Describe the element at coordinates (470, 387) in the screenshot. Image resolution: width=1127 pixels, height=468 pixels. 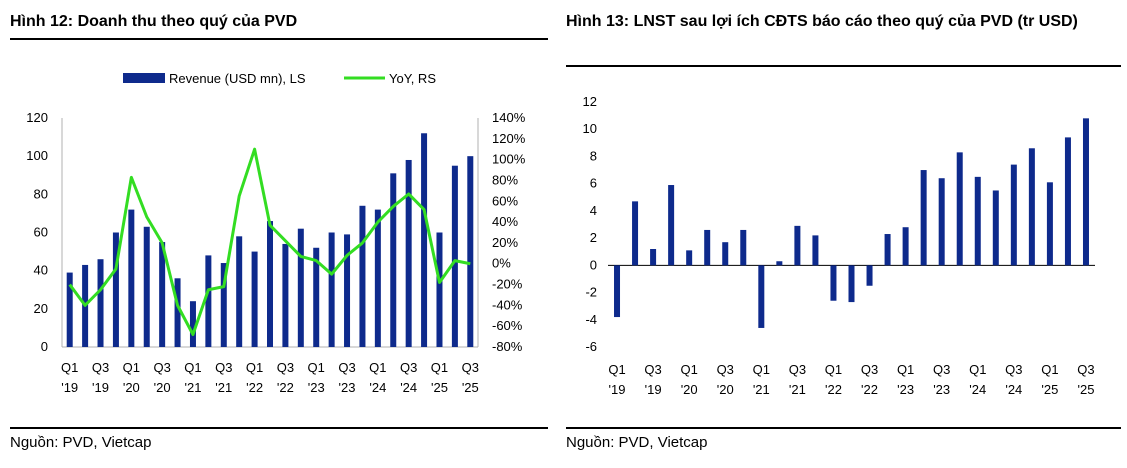
I see `x-tick-label: '25` at that location.